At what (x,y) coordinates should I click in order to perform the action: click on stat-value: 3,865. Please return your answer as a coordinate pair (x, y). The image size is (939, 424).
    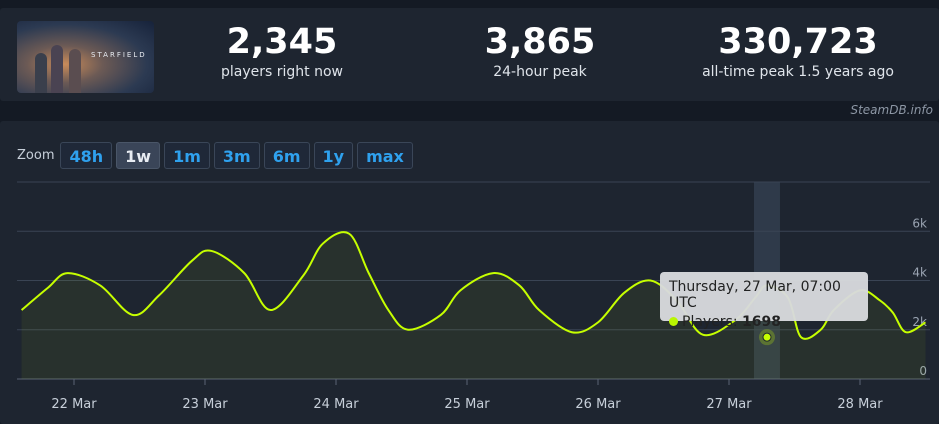
    Looking at the image, I should click on (540, 42).